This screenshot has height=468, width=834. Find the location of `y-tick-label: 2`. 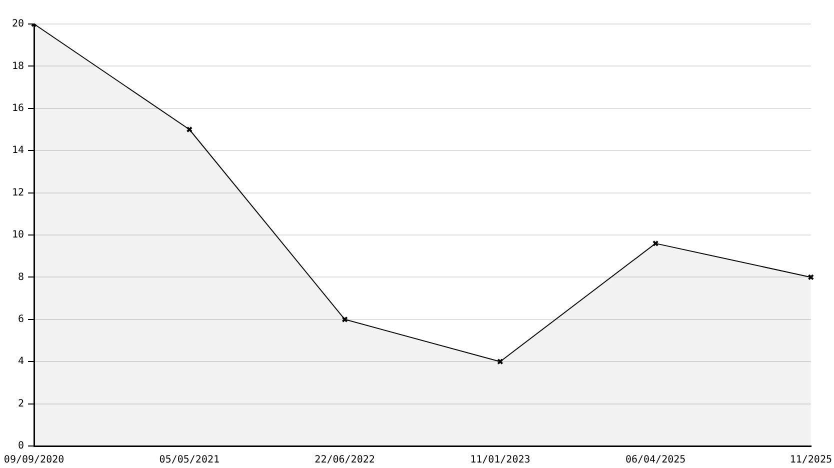

y-tick-label: 2 is located at coordinates (21, 404).